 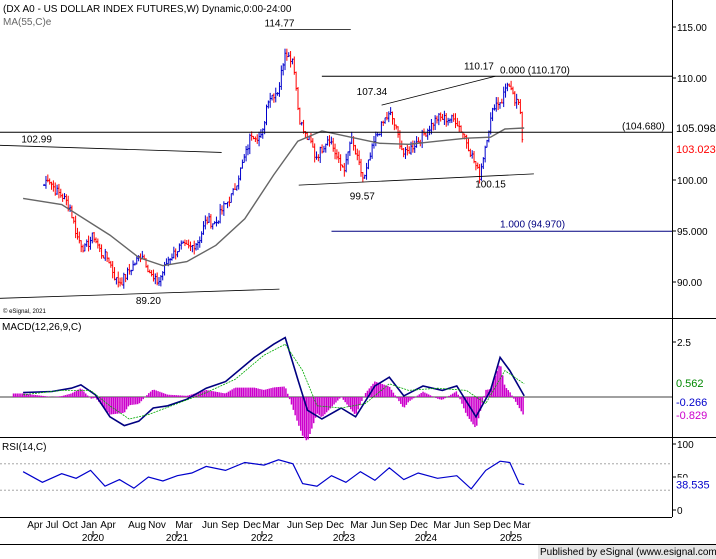 I want to click on trendline-lower-right, so click(x=416, y=179).